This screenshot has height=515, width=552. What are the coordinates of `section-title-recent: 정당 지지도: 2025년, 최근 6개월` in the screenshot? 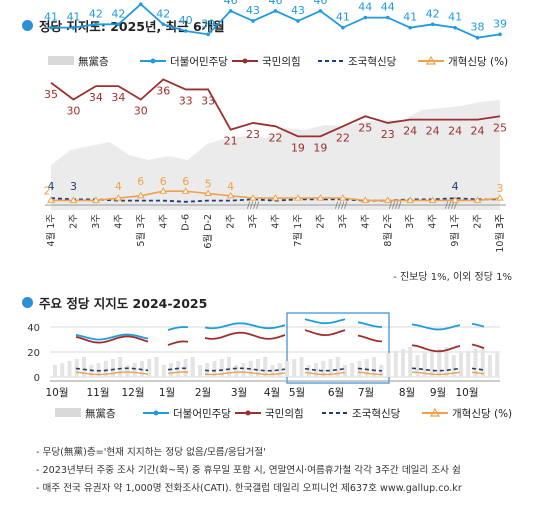 It's located at (123, 25).